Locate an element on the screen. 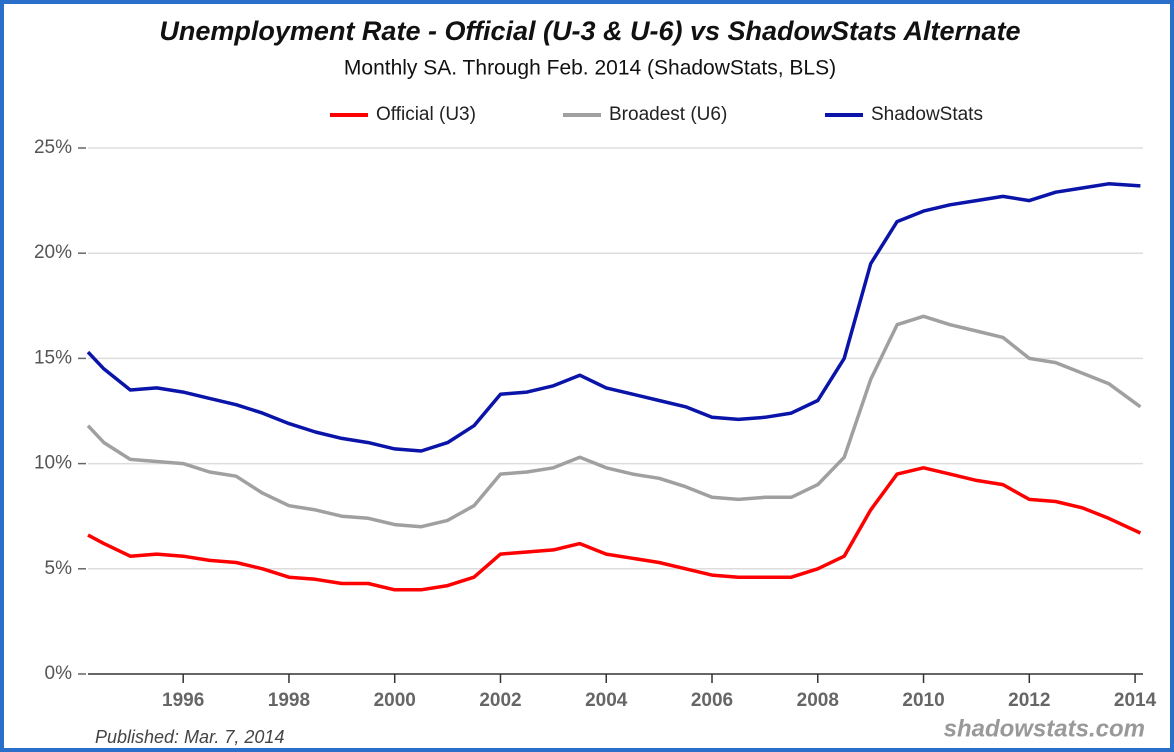 The width and height of the screenshot is (1174, 752). y-tick-label: 25% is located at coordinates (53, 147).